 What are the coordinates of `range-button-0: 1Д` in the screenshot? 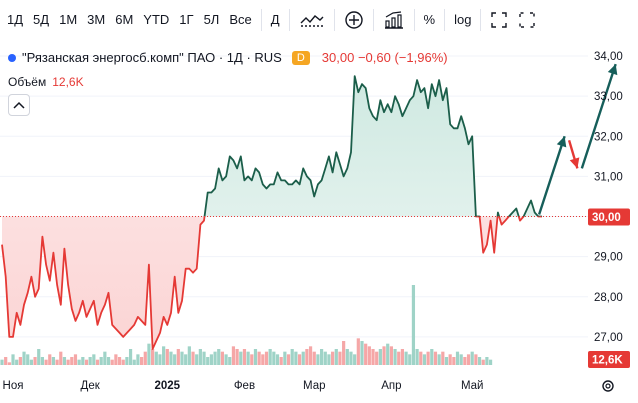 It's located at (15, 19).